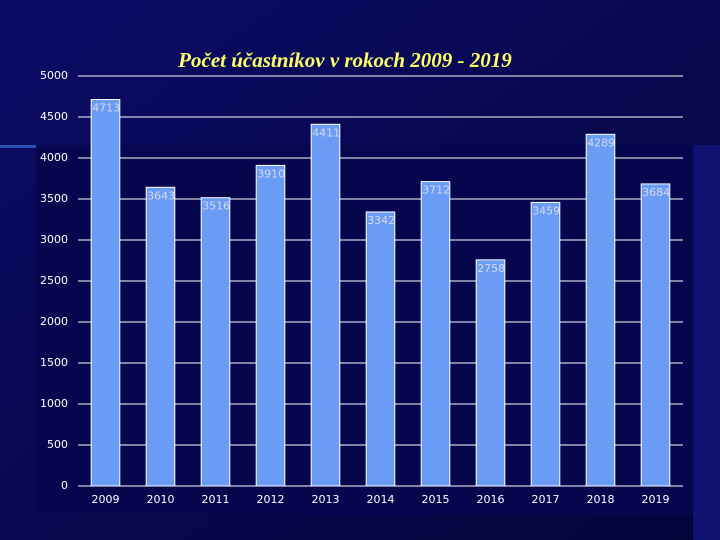 The height and width of the screenshot is (540, 720). What do you see at coordinates (491, 499) in the screenshot?
I see `x-tick-label: 2016` at bounding box center [491, 499].